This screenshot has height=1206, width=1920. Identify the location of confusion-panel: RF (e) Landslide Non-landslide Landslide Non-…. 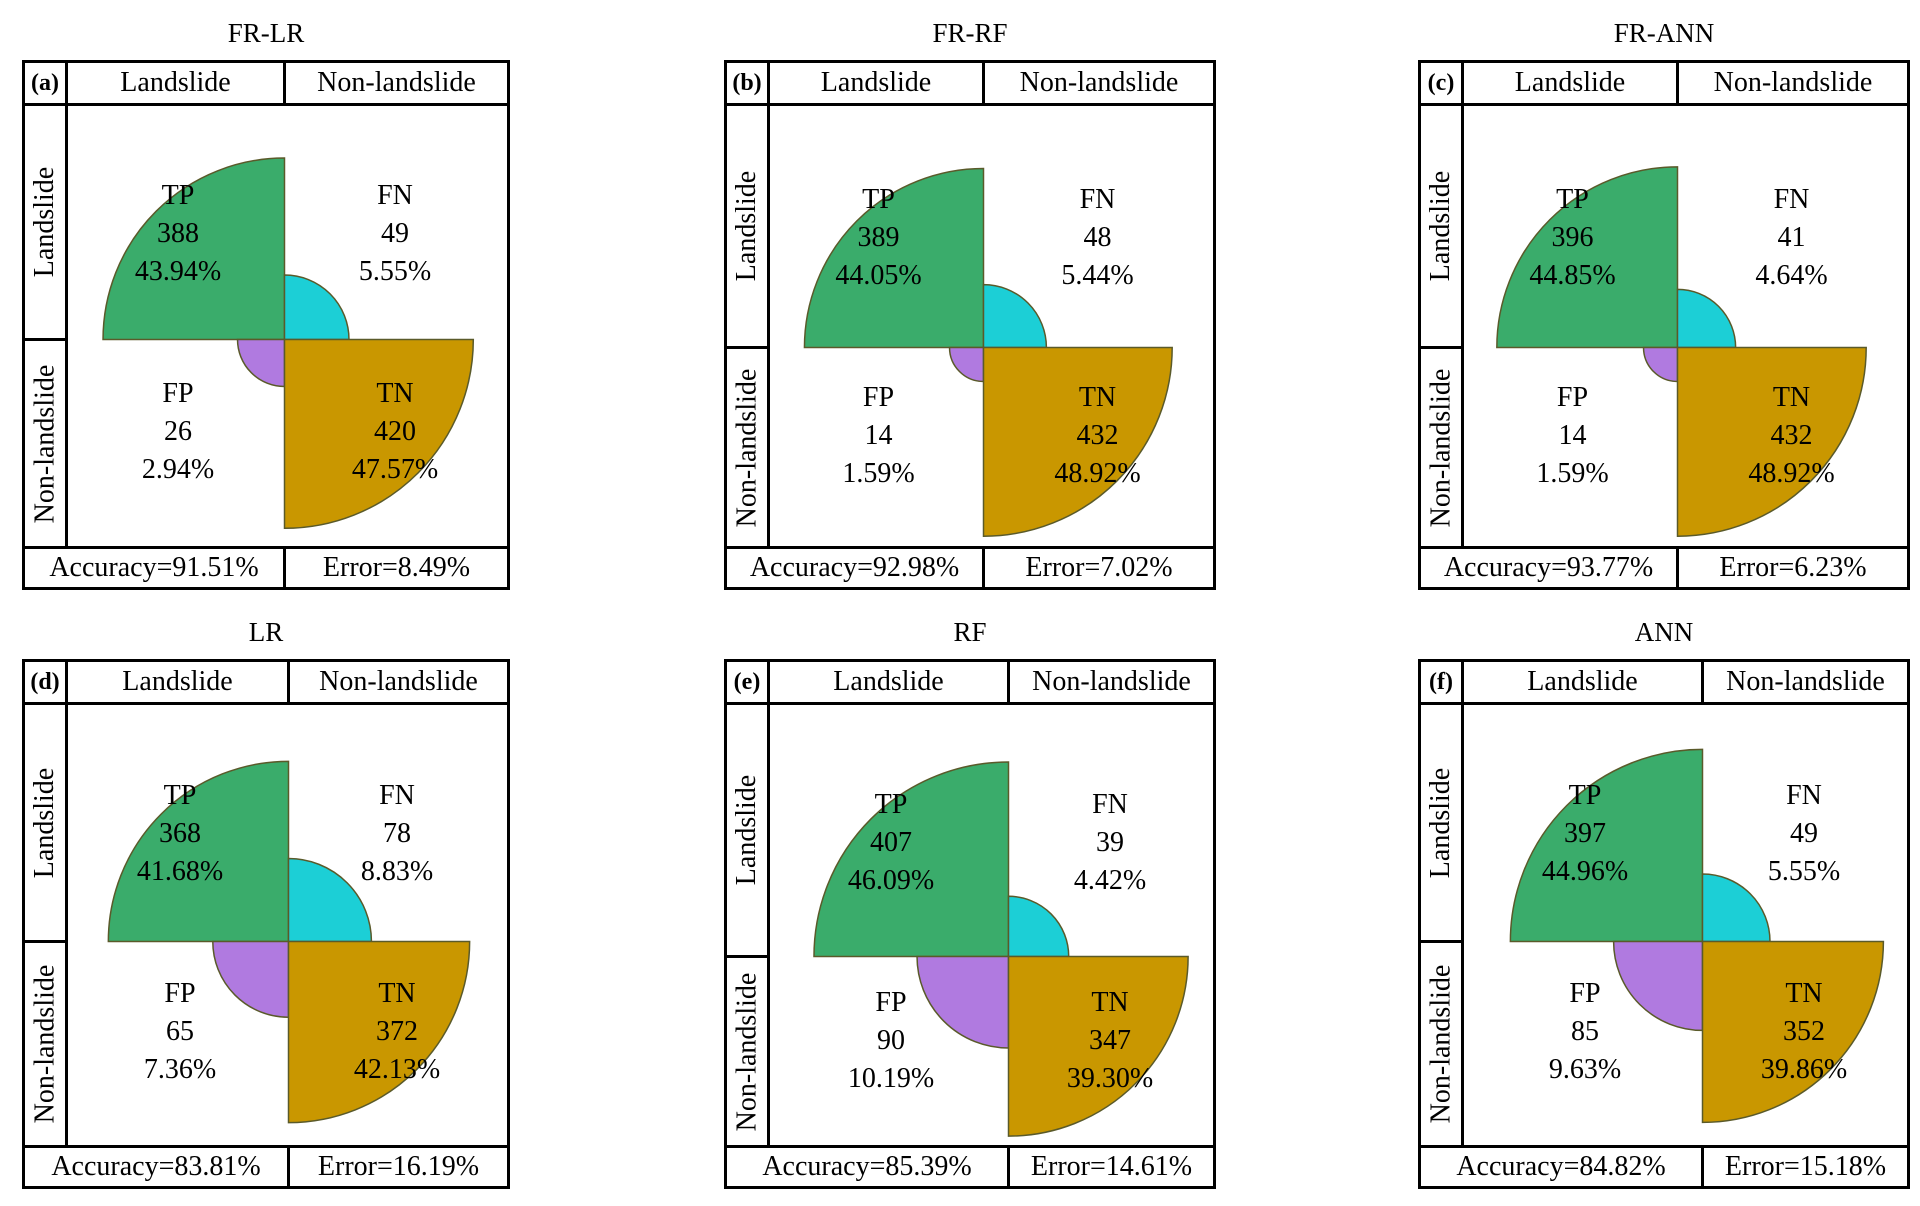
(970, 903).